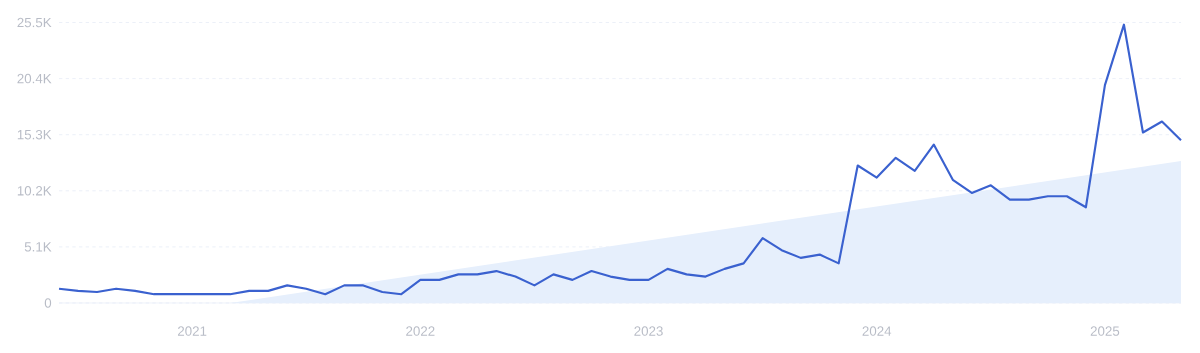  What do you see at coordinates (420, 331) in the screenshot?
I see `x-tick-label: 2022` at bounding box center [420, 331].